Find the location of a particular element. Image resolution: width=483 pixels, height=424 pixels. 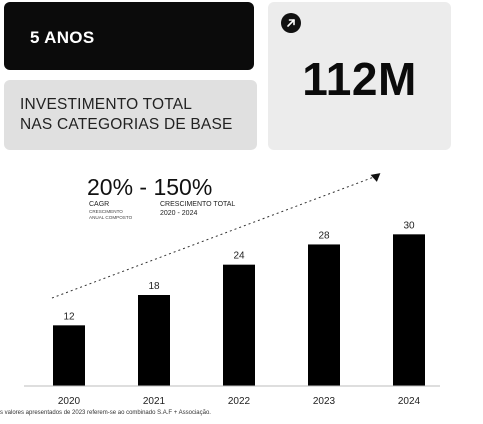

cagr-label: CAGR is located at coordinates (99, 204).